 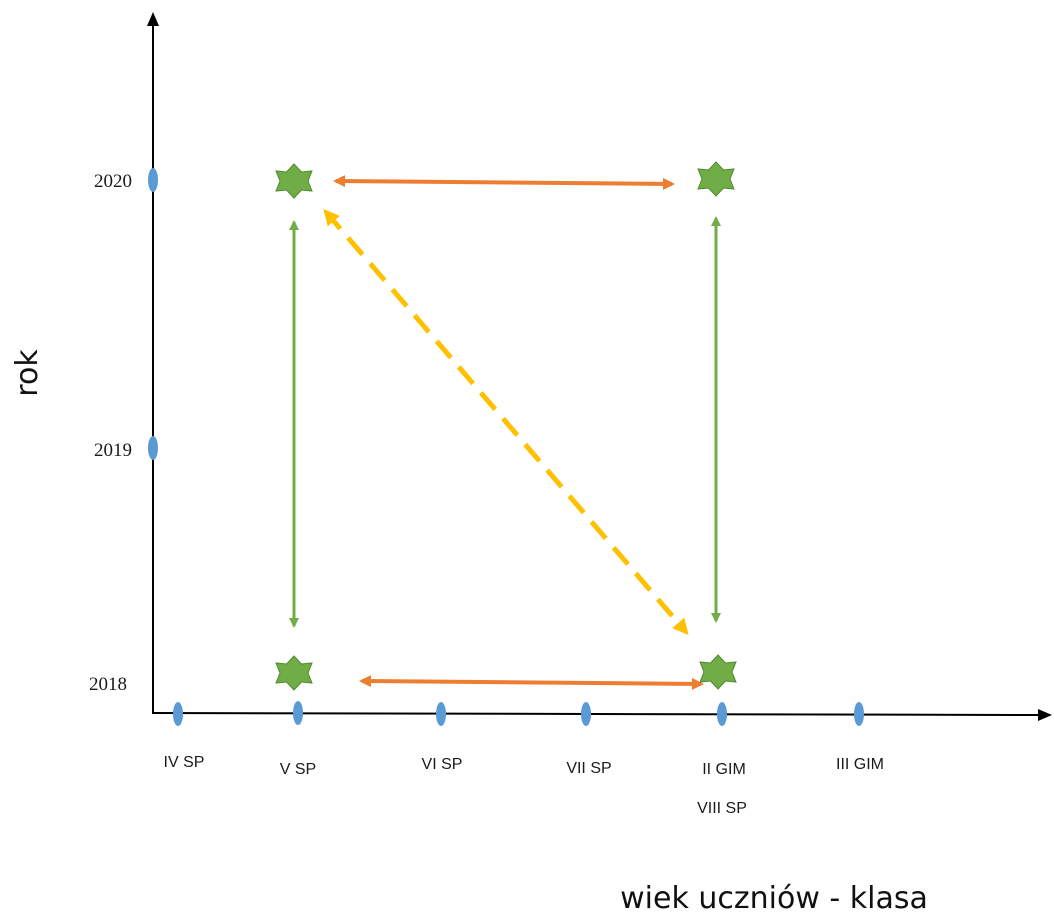 I want to click on x-axis-title: wiek uczniów - klasa, so click(x=774, y=898).